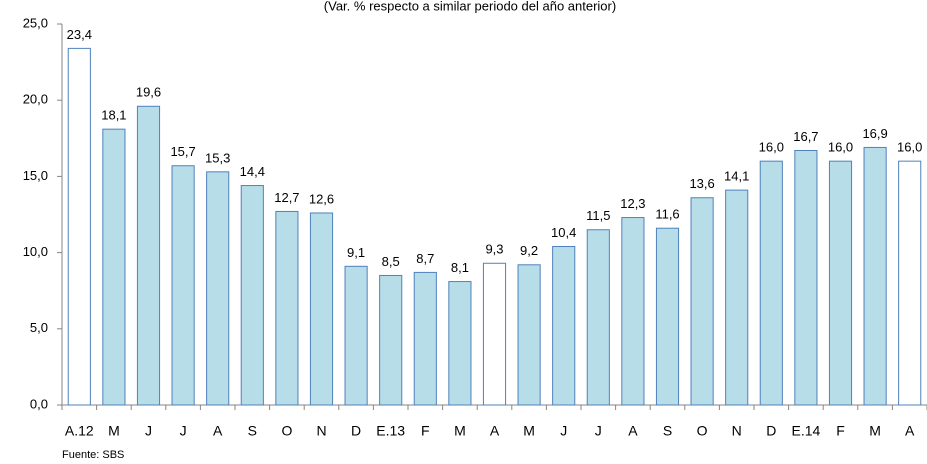 This screenshot has height=464, width=927. I want to click on source-note: Fuente: SBS, so click(93, 455).